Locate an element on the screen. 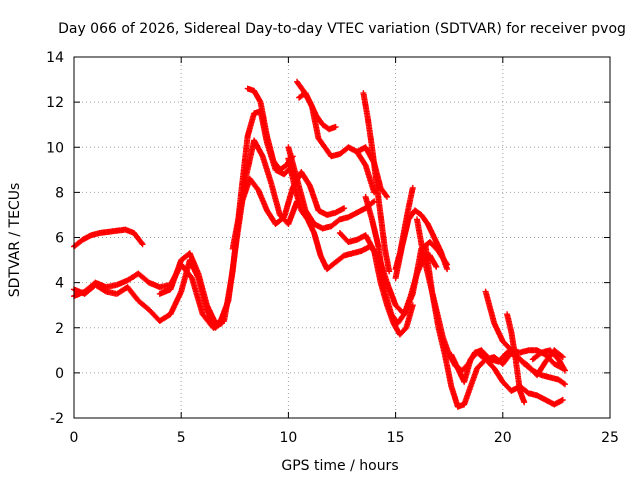 This screenshot has width=640, height=480. y-tick-label: 0 is located at coordinates (59, 374).